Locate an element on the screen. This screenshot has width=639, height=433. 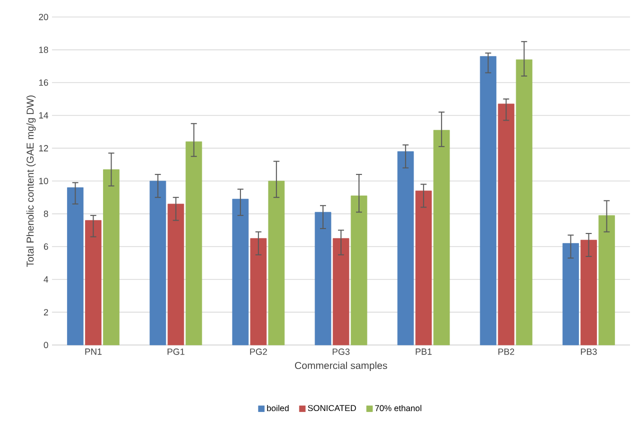
y-tick-label: 2 is located at coordinates (46, 312).